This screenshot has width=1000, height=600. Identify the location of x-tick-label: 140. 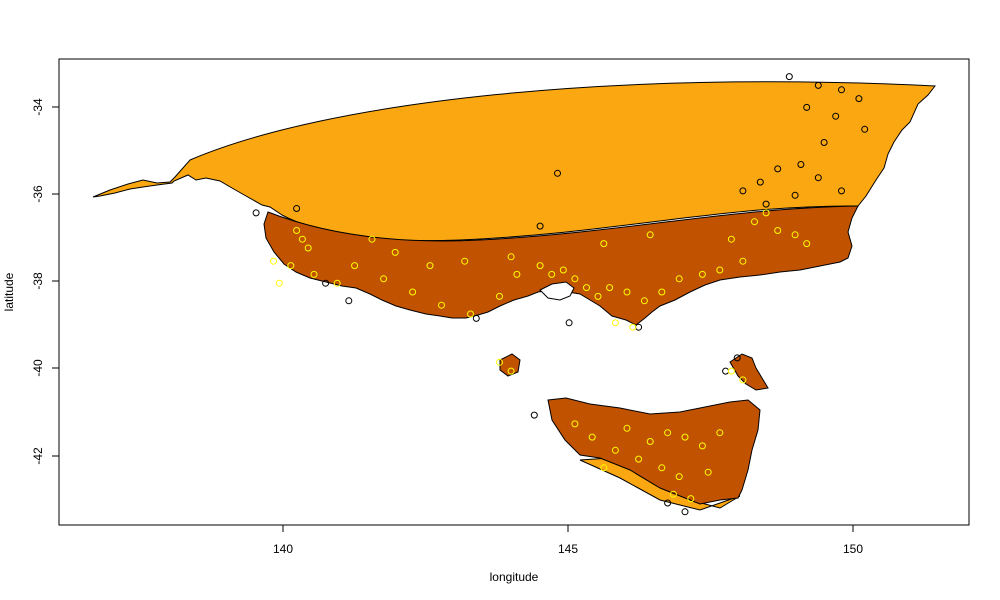
(283, 549).